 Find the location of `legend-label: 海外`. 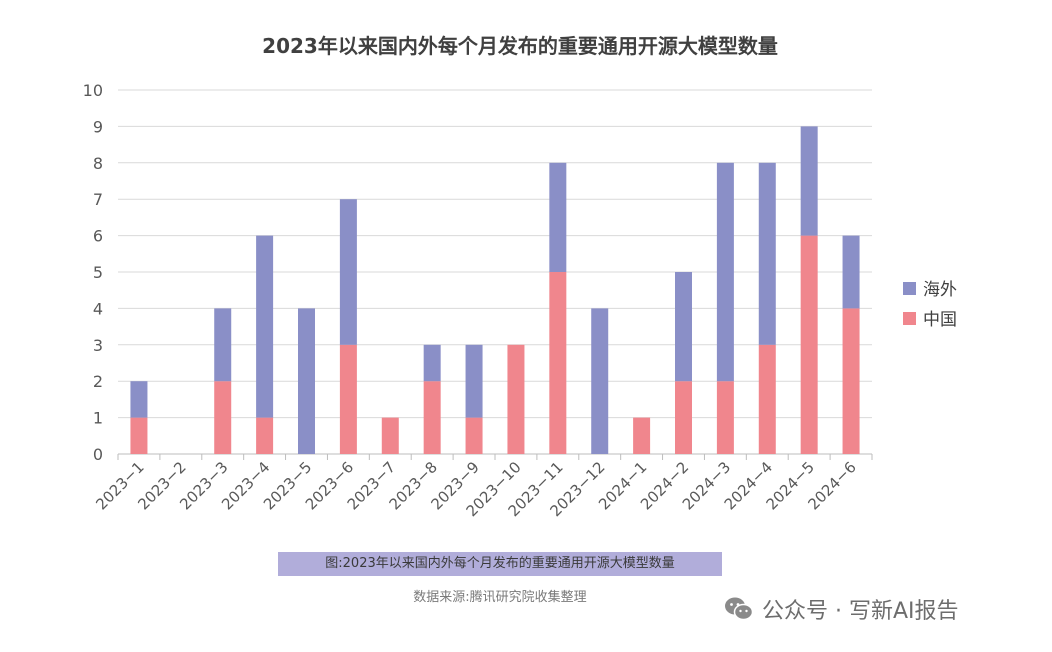

legend-label: 海外 is located at coordinates (940, 290).